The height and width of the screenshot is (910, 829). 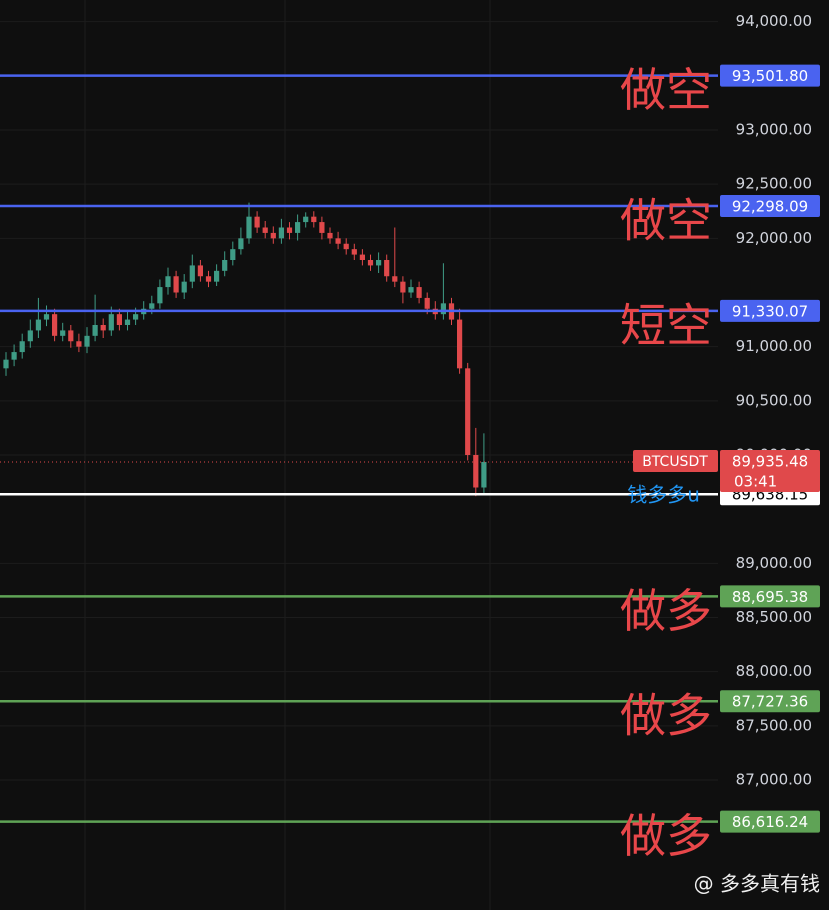 I want to click on level-label: 92,298.09, so click(x=770, y=207).